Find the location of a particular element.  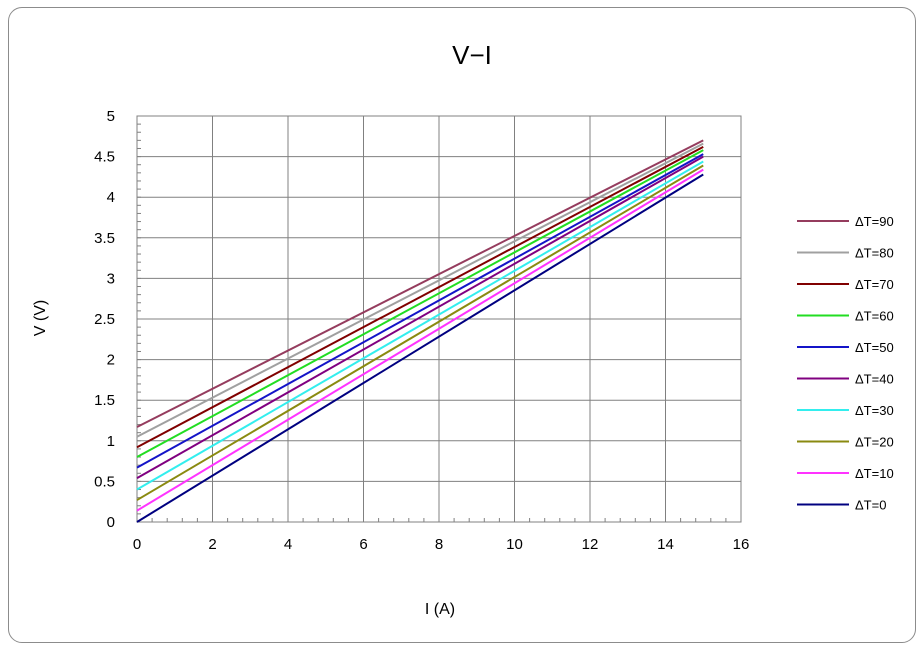

legend-entry: ΔT=60 is located at coordinates (874, 316).